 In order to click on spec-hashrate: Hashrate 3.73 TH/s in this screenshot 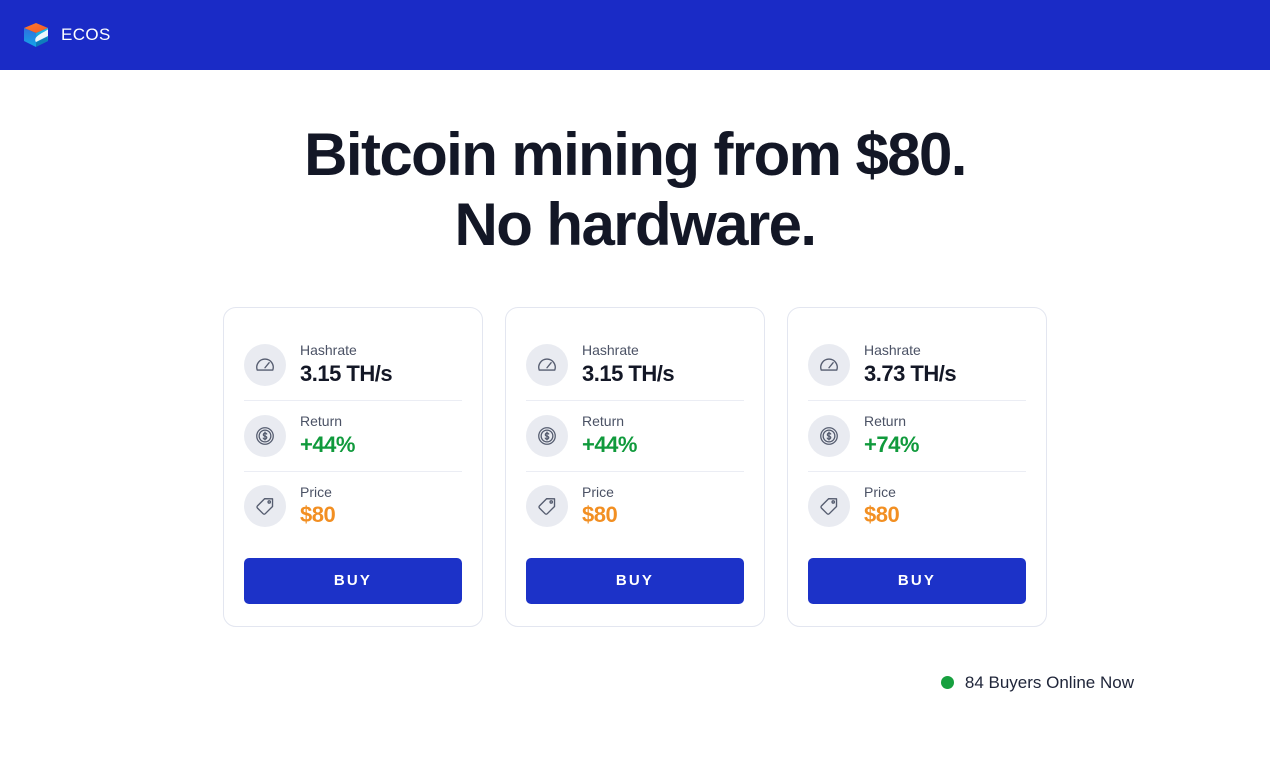, I will do `click(917, 365)`.